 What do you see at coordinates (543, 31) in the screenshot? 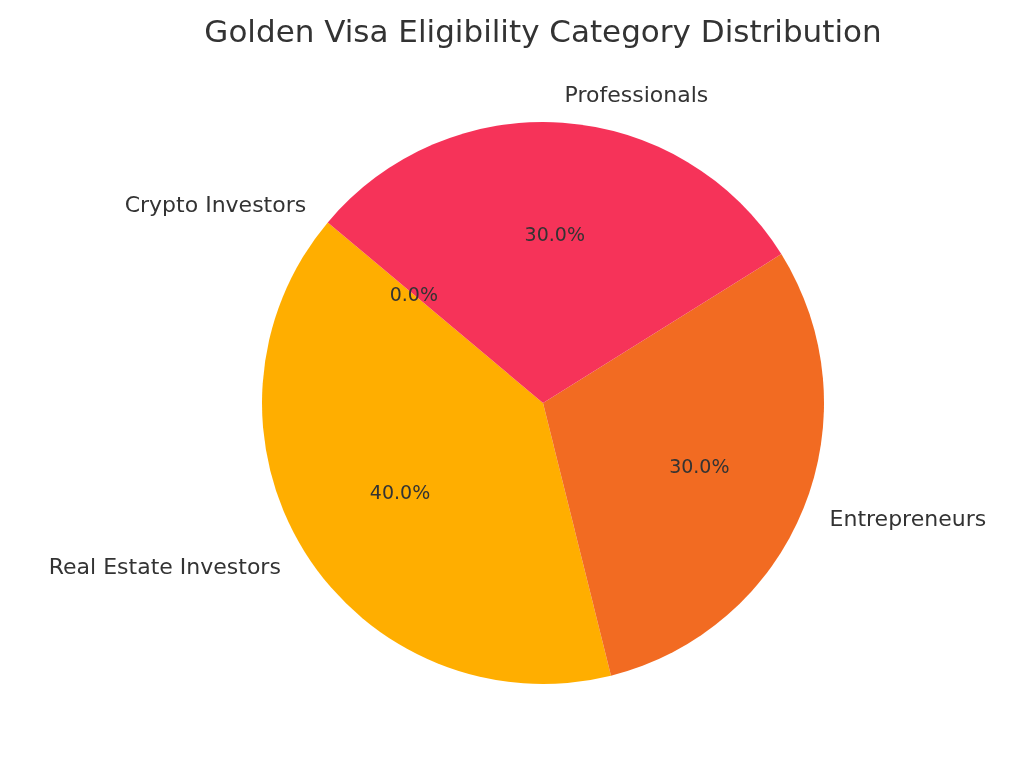
I see `chart-title: Golden Visa Eligibility Category Distribution` at bounding box center [543, 31].